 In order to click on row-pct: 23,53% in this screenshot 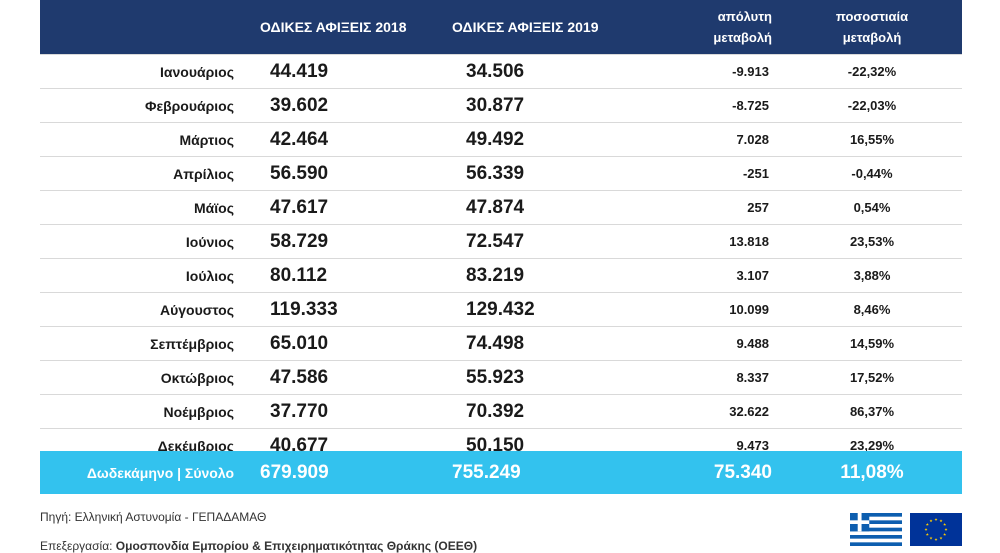, I will do `click(872, 241)`.